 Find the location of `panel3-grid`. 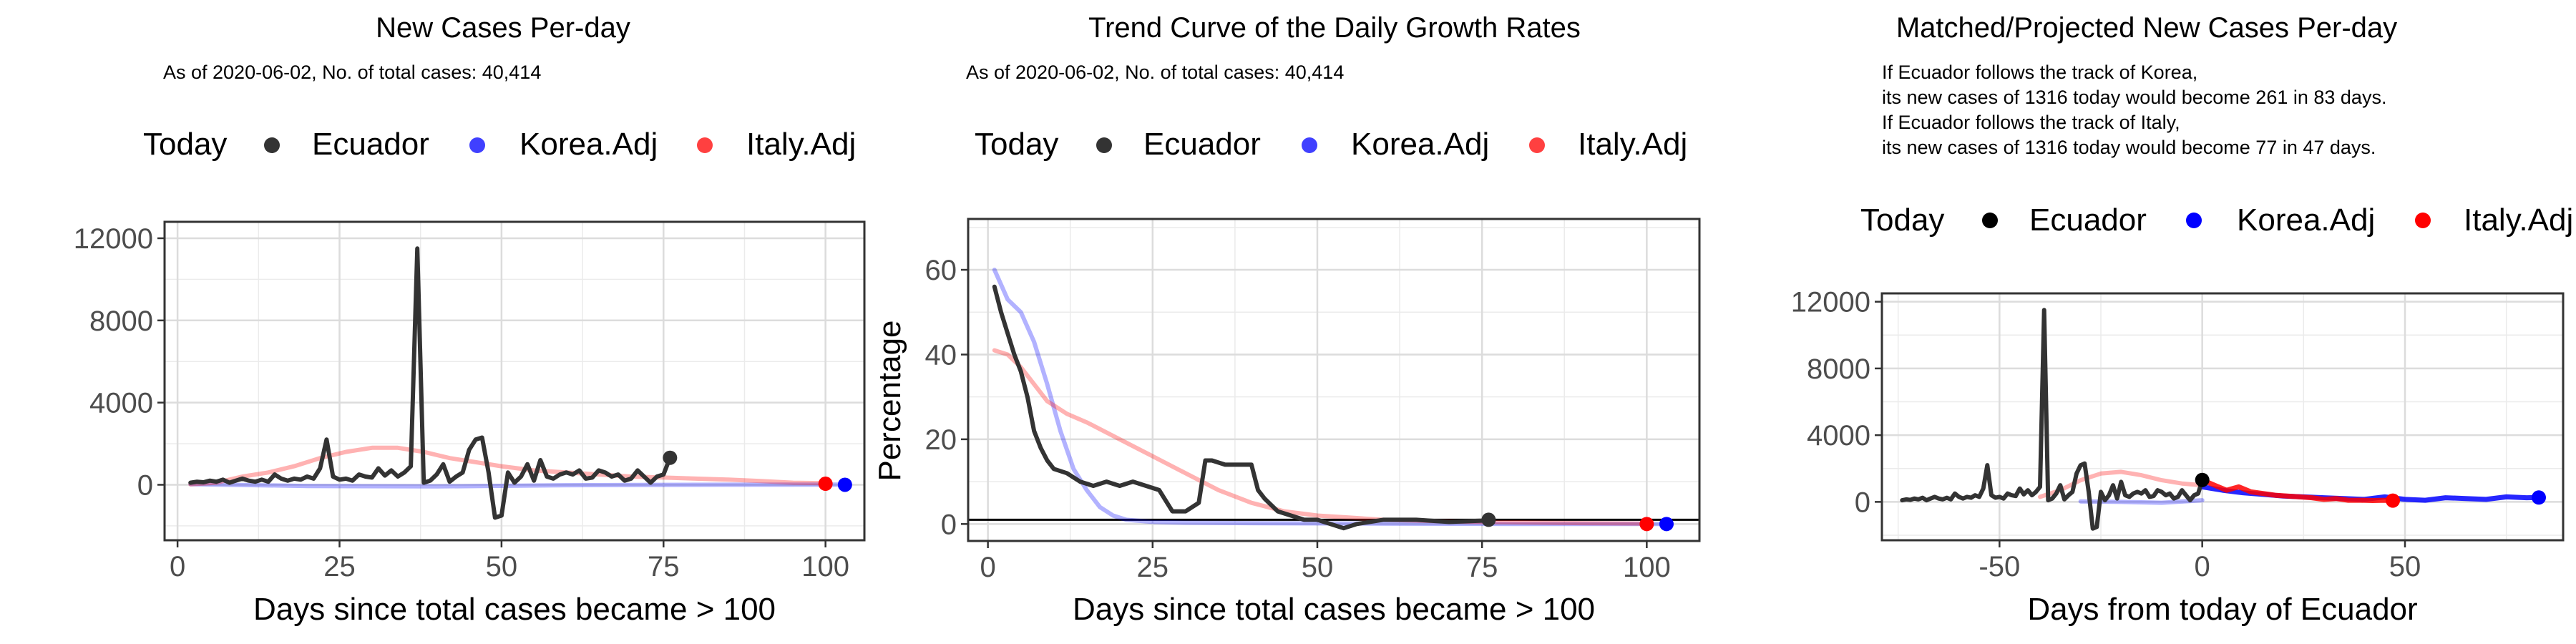

panel3-grid is located at coordinates (2222, 416).